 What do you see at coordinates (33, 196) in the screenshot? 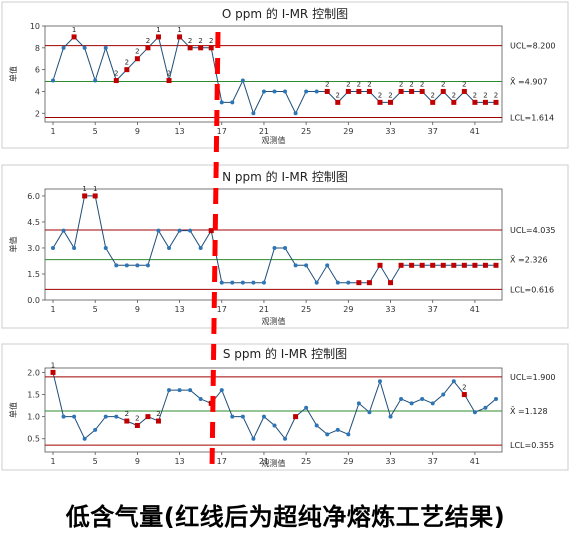
I see `y-tick-label: 6.0` at bounding box center [33, 196].